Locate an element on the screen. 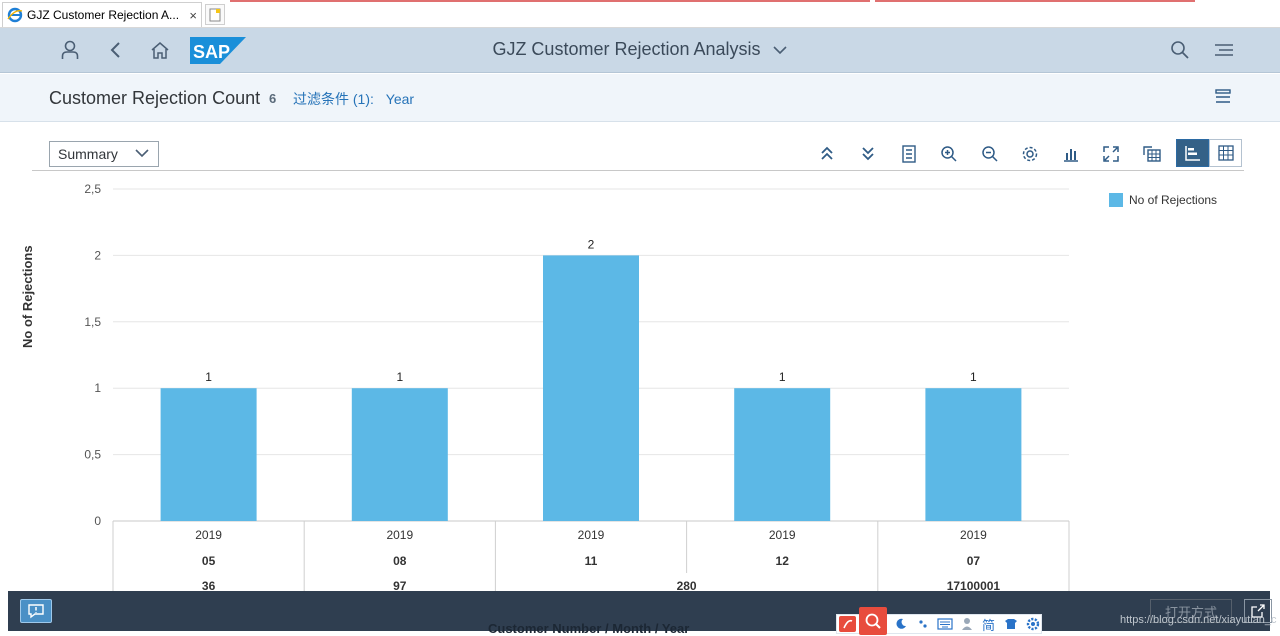  list-settings-icon is located at coordinates (1223, 96).